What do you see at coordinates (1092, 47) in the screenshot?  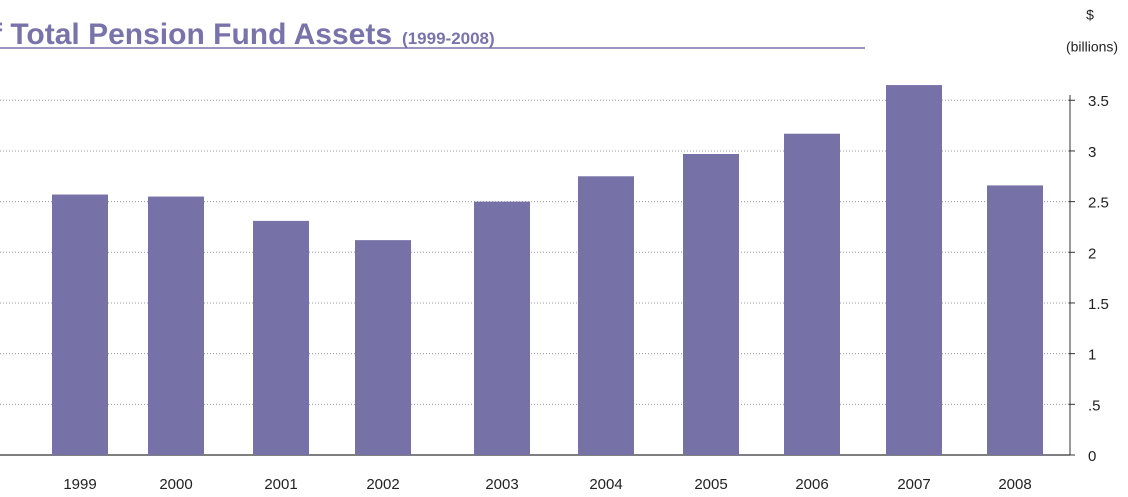 I see `axis-label: (billions)` at bounding box center [1092, 47].